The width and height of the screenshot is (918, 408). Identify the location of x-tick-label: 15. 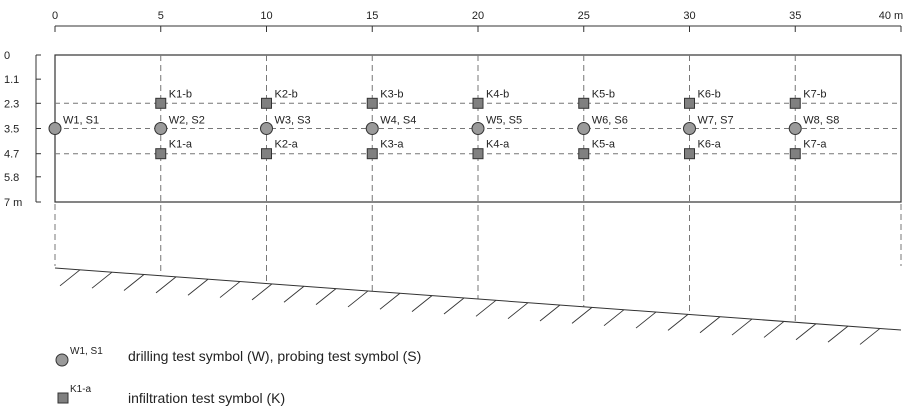
(372, 16).